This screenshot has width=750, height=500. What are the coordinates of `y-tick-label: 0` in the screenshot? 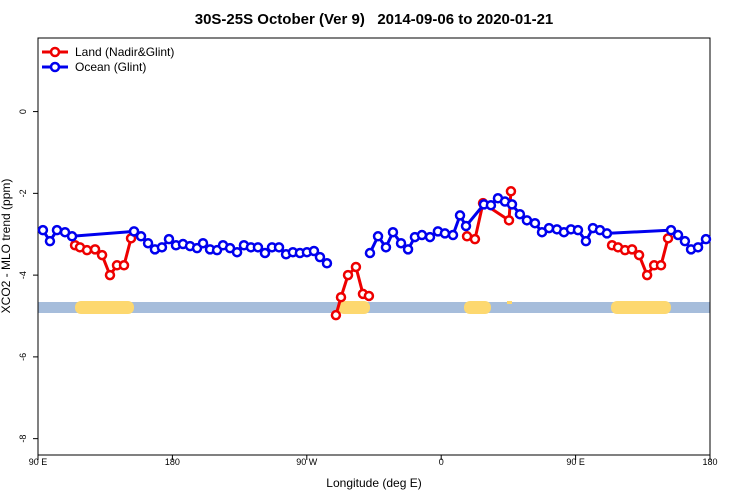 It's located at (23, 111).